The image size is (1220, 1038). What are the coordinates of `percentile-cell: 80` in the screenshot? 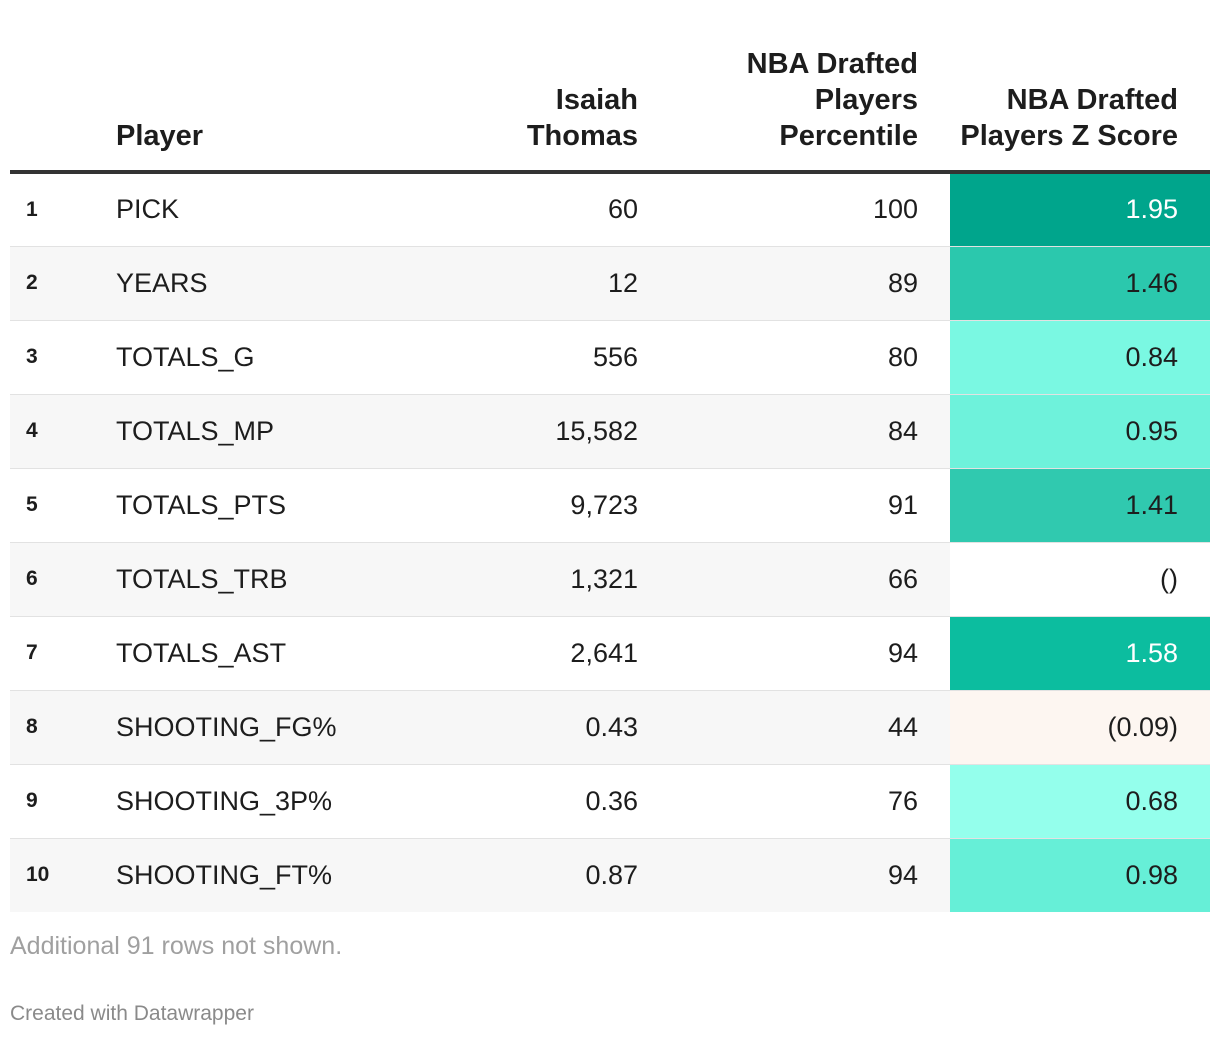 It's located at (810, 357).